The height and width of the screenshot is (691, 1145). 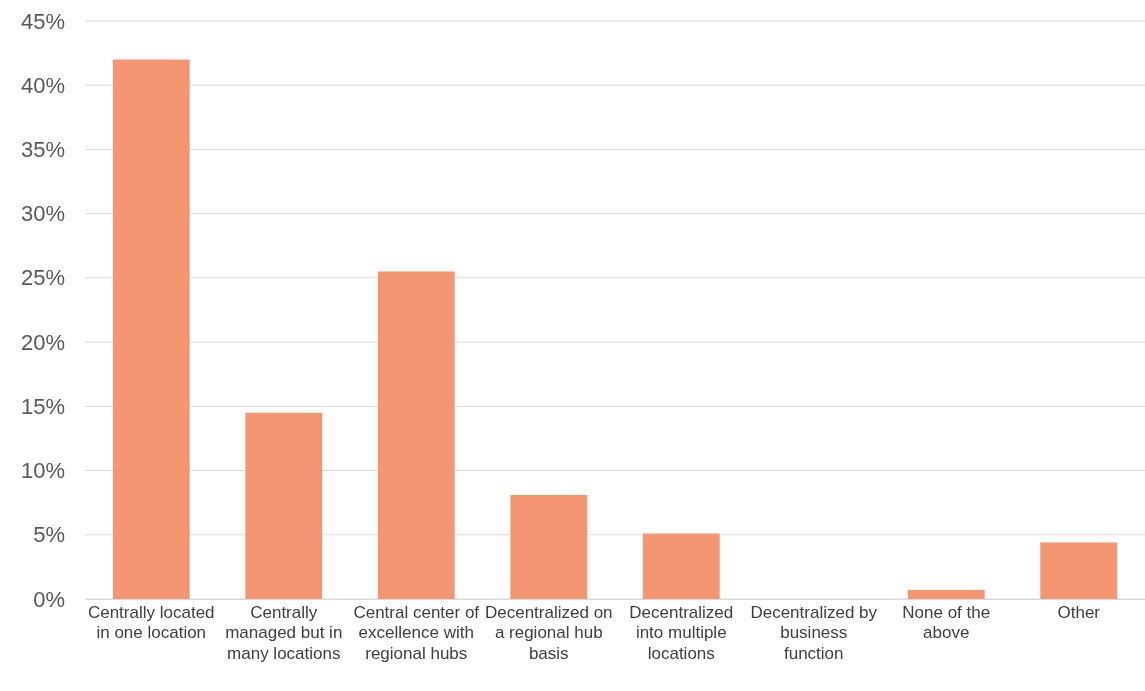 I want to click on y-tick-label: 40%, so click(x=42, y=85).